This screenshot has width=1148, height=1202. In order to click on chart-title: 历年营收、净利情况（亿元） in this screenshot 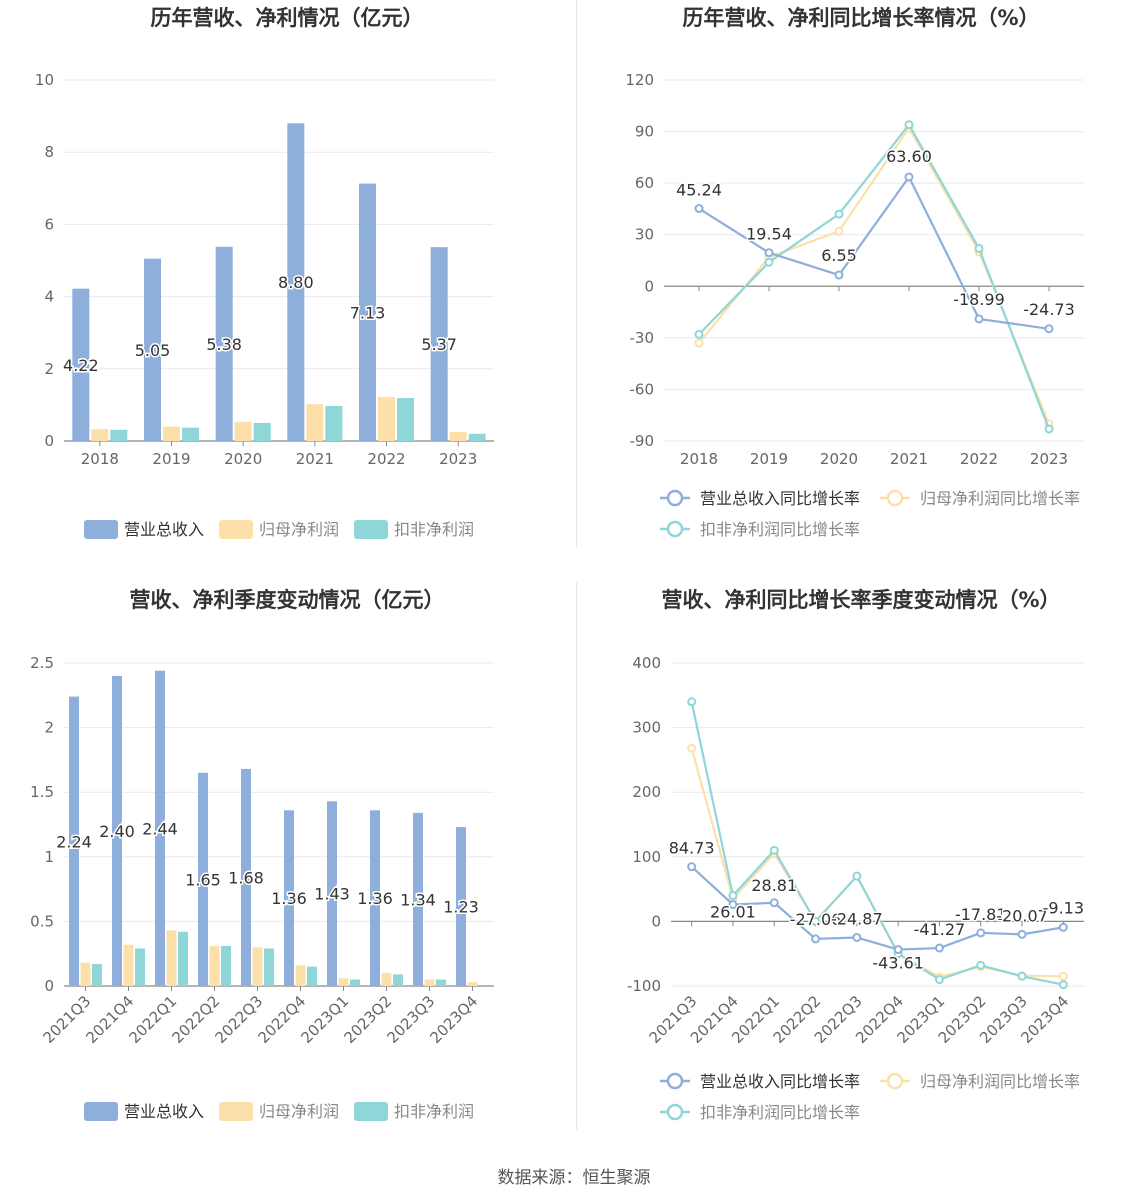, I will do `click(287, 18)`.